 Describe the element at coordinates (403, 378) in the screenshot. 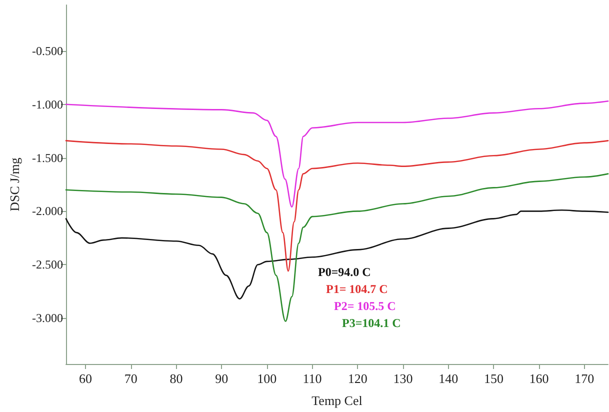

I see `x-tick-label: 130` at that location.